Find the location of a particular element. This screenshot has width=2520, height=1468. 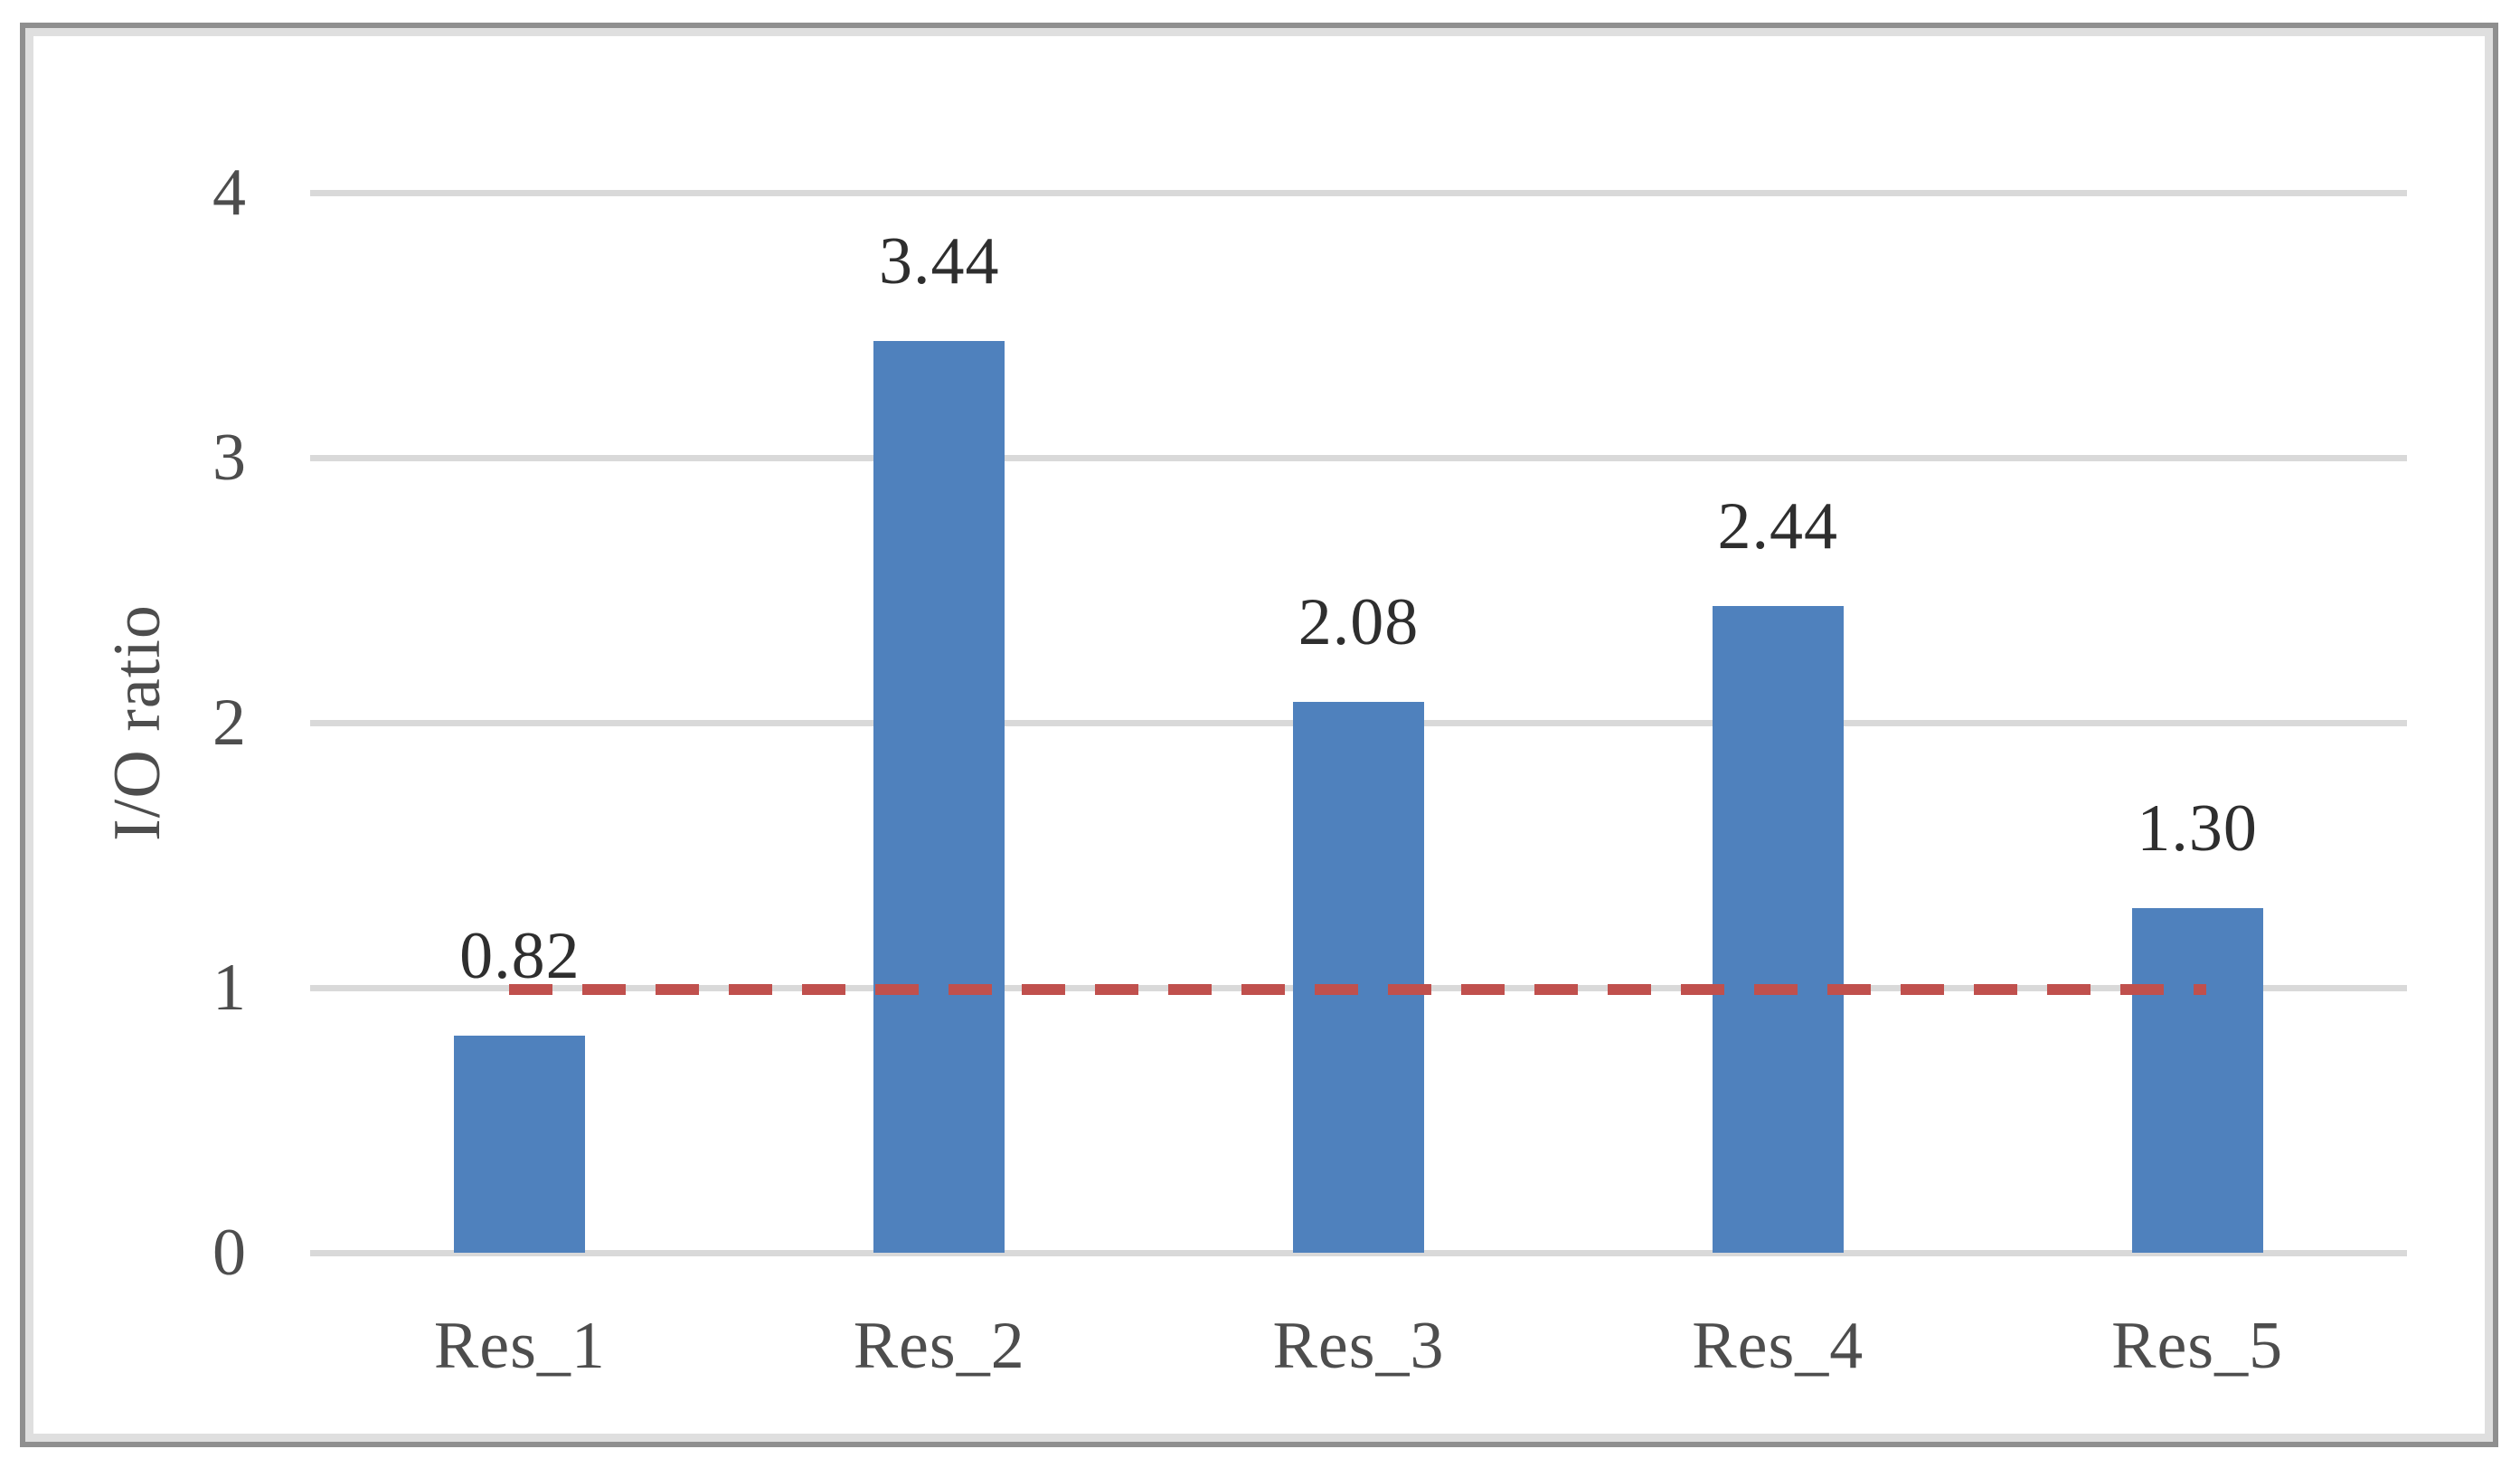

x-axis-label-res_4: Res_4 is located at coordinates (1778, 1346).